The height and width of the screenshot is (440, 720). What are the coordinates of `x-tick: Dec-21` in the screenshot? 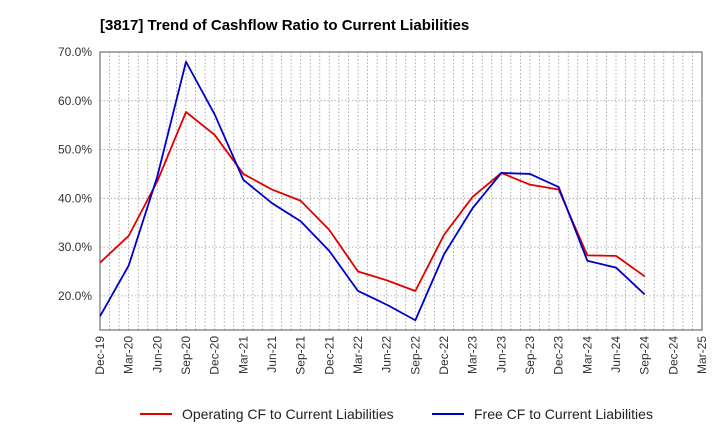 It's located at (329, 355).